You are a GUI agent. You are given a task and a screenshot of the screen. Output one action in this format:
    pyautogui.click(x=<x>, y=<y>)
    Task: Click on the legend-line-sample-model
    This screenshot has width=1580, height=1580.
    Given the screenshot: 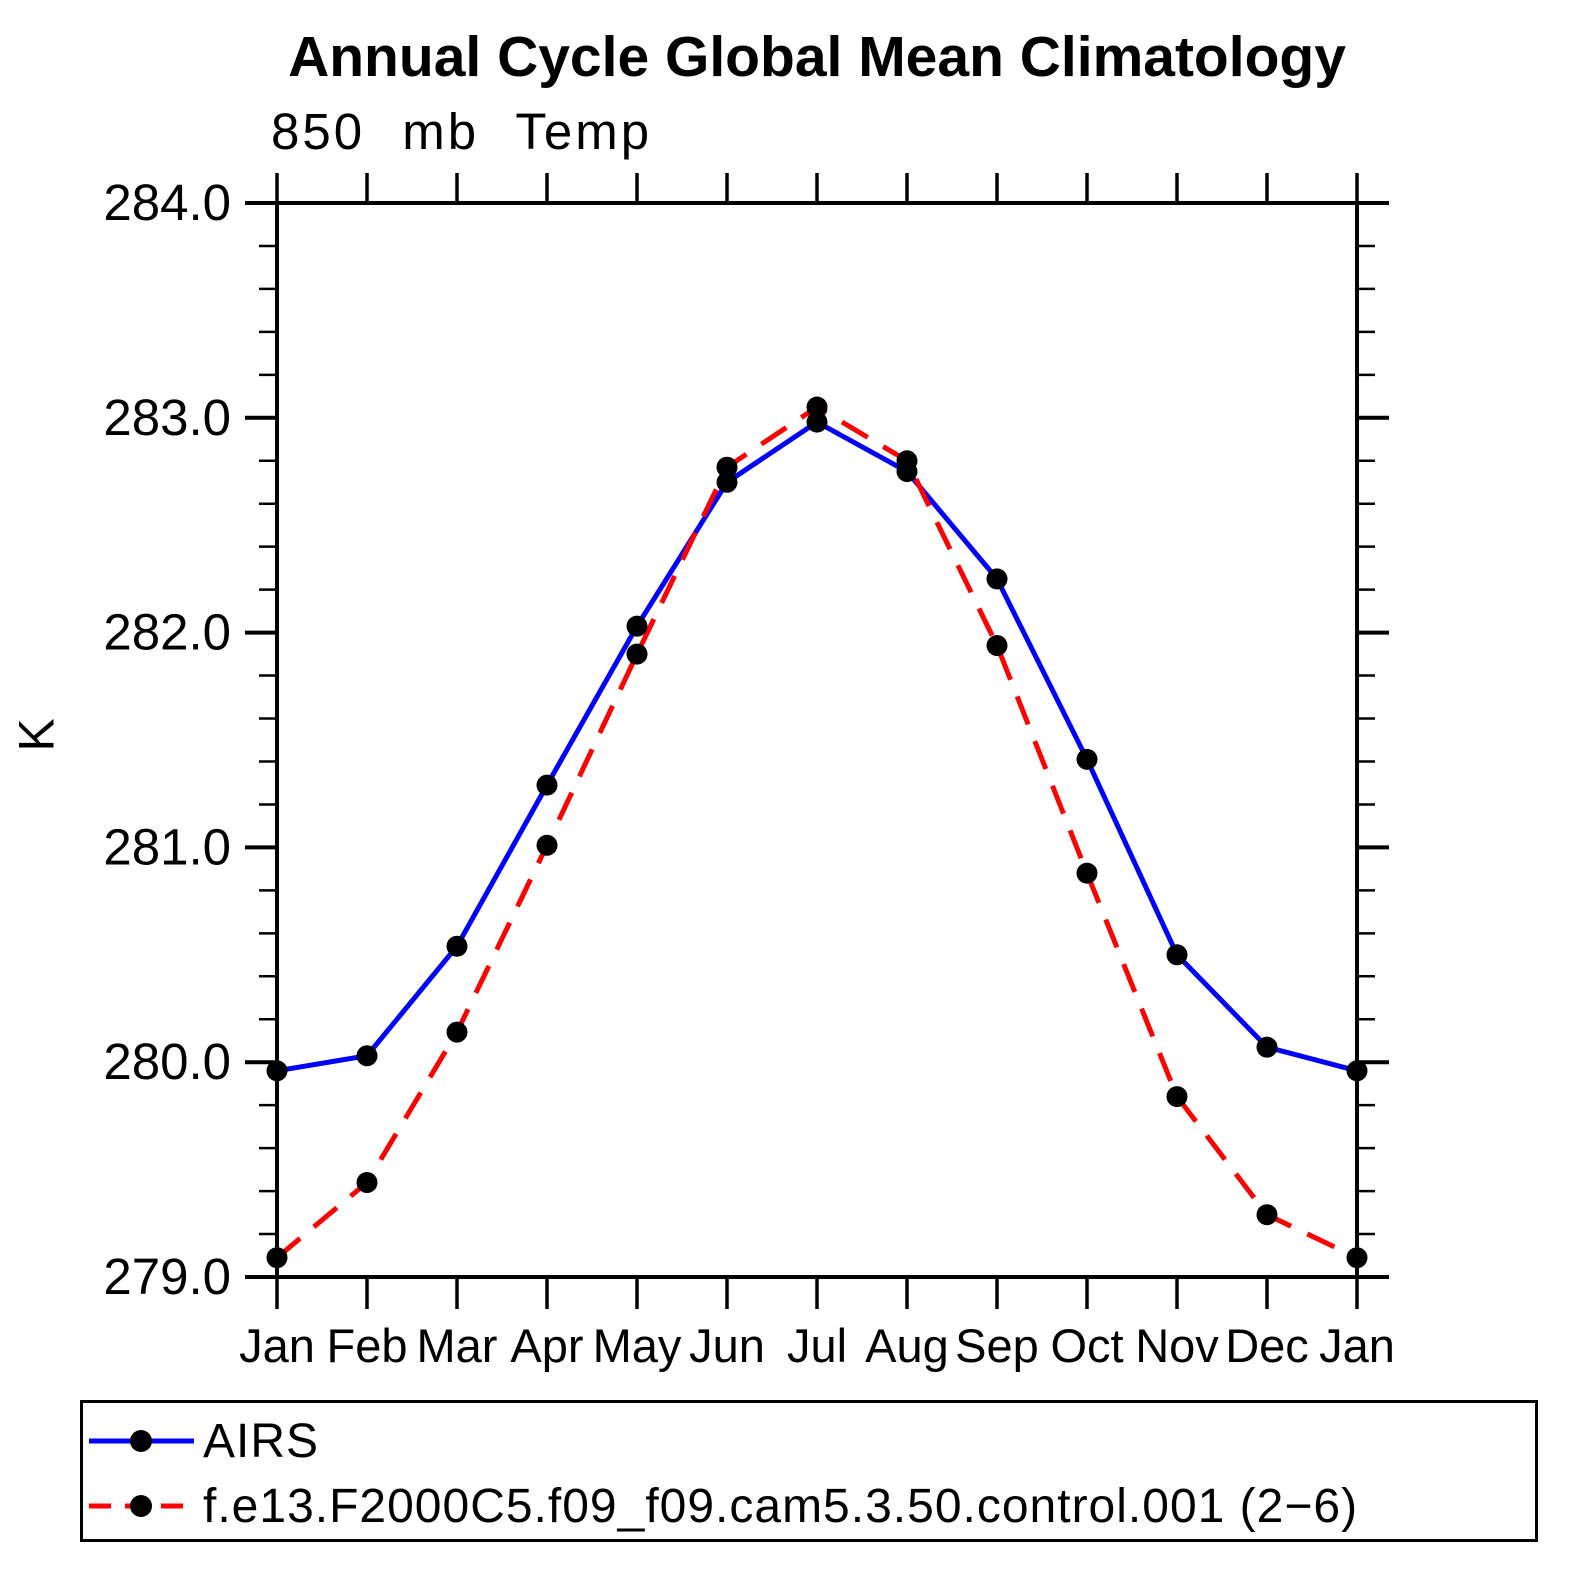 What is the action you would take?
    pyautogui.click(x=141, y=1506)
    